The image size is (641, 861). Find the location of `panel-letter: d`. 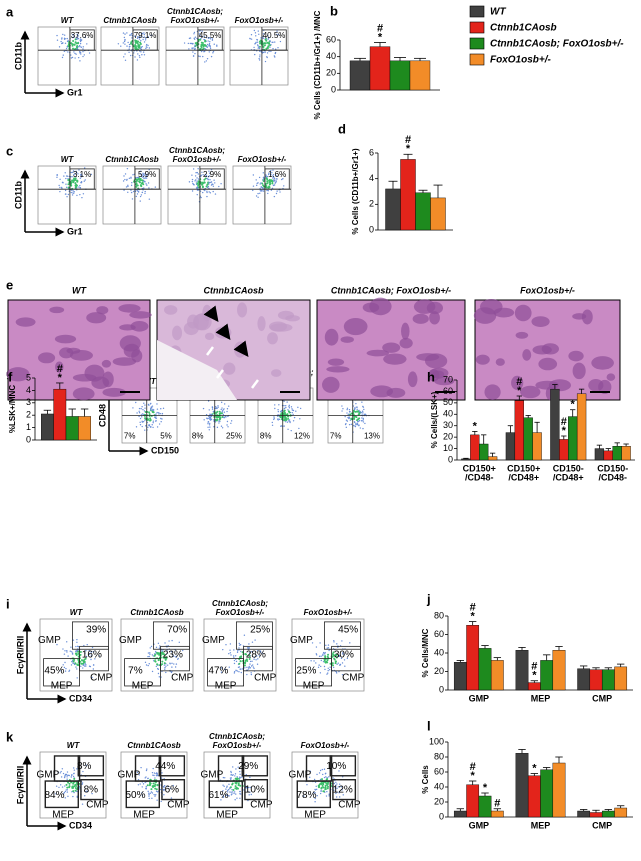

panel-letter: d is located at coordinates (342, 128).